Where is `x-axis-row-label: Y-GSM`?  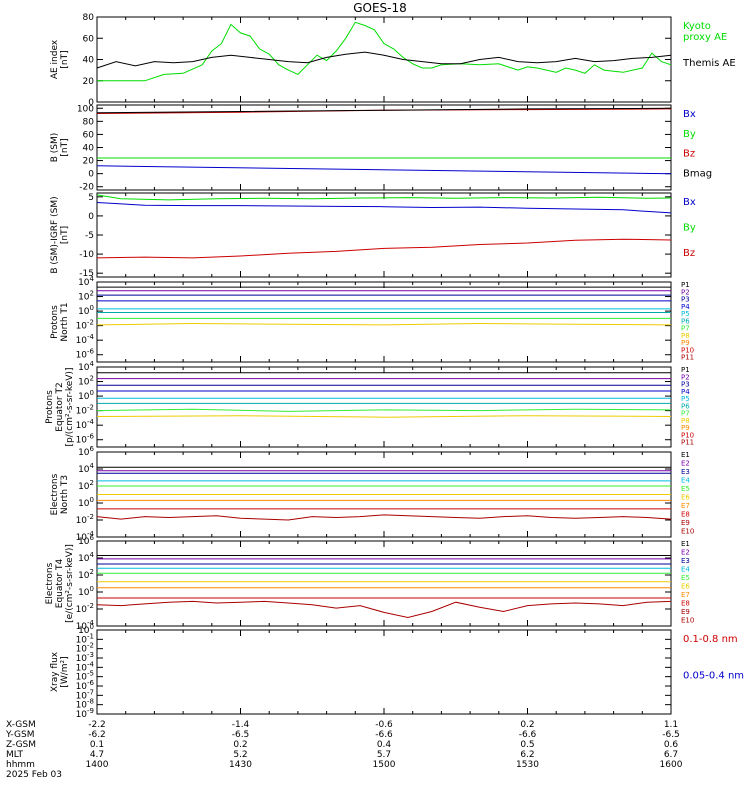
x-axis-row-label: Y-GSM is located at coordinates (19, 735).